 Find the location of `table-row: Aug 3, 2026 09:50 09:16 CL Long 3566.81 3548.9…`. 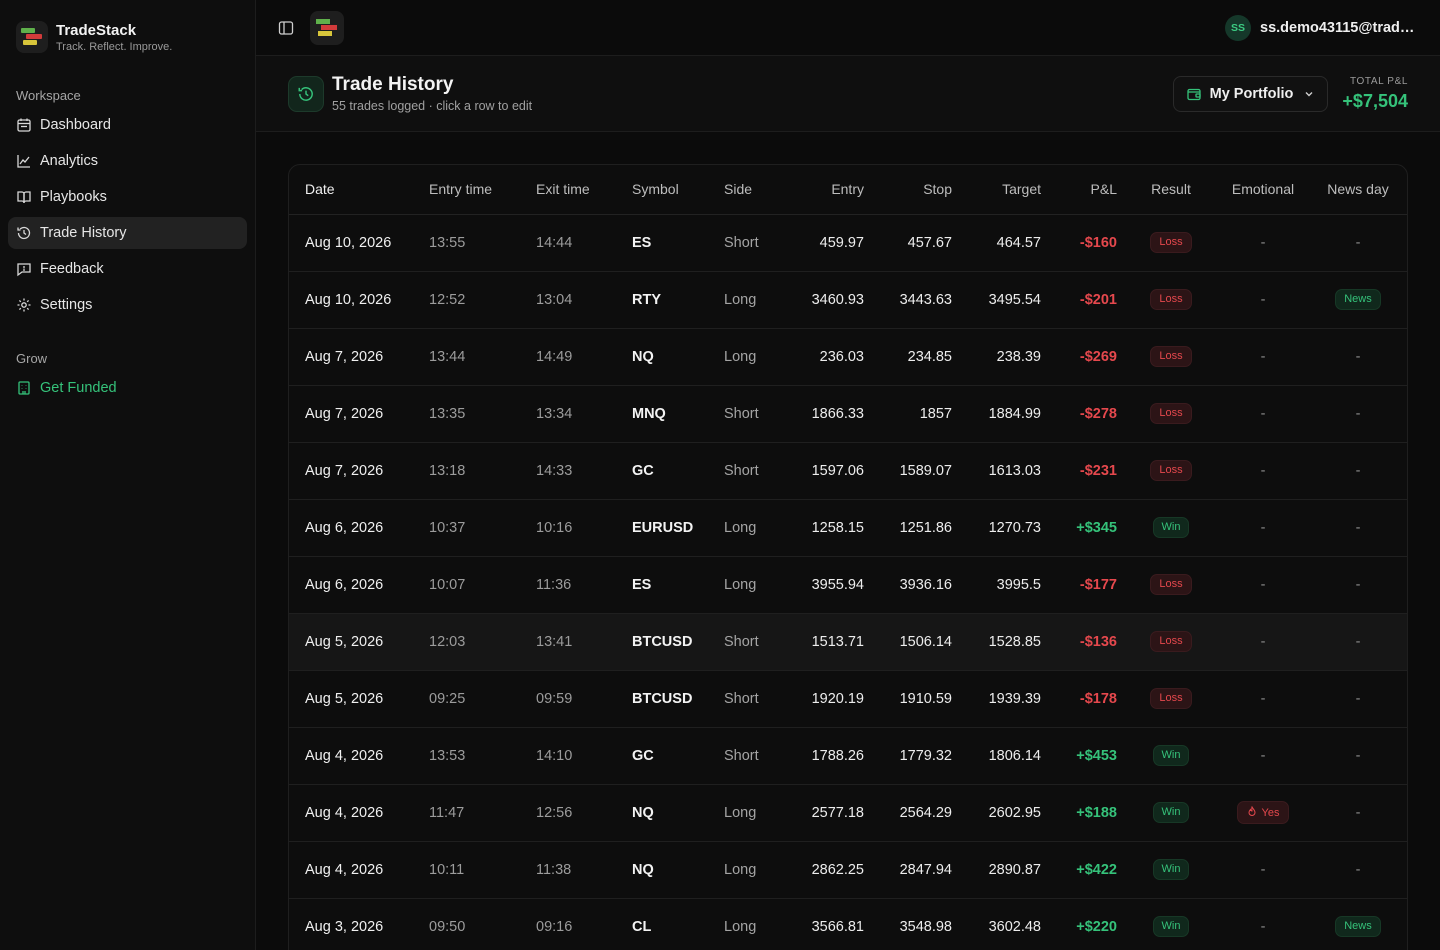

table-row: Aug 3, 2026 09:50 09:16 CL Long 3566.81 3548.9… is located at coordinates (848, 924).